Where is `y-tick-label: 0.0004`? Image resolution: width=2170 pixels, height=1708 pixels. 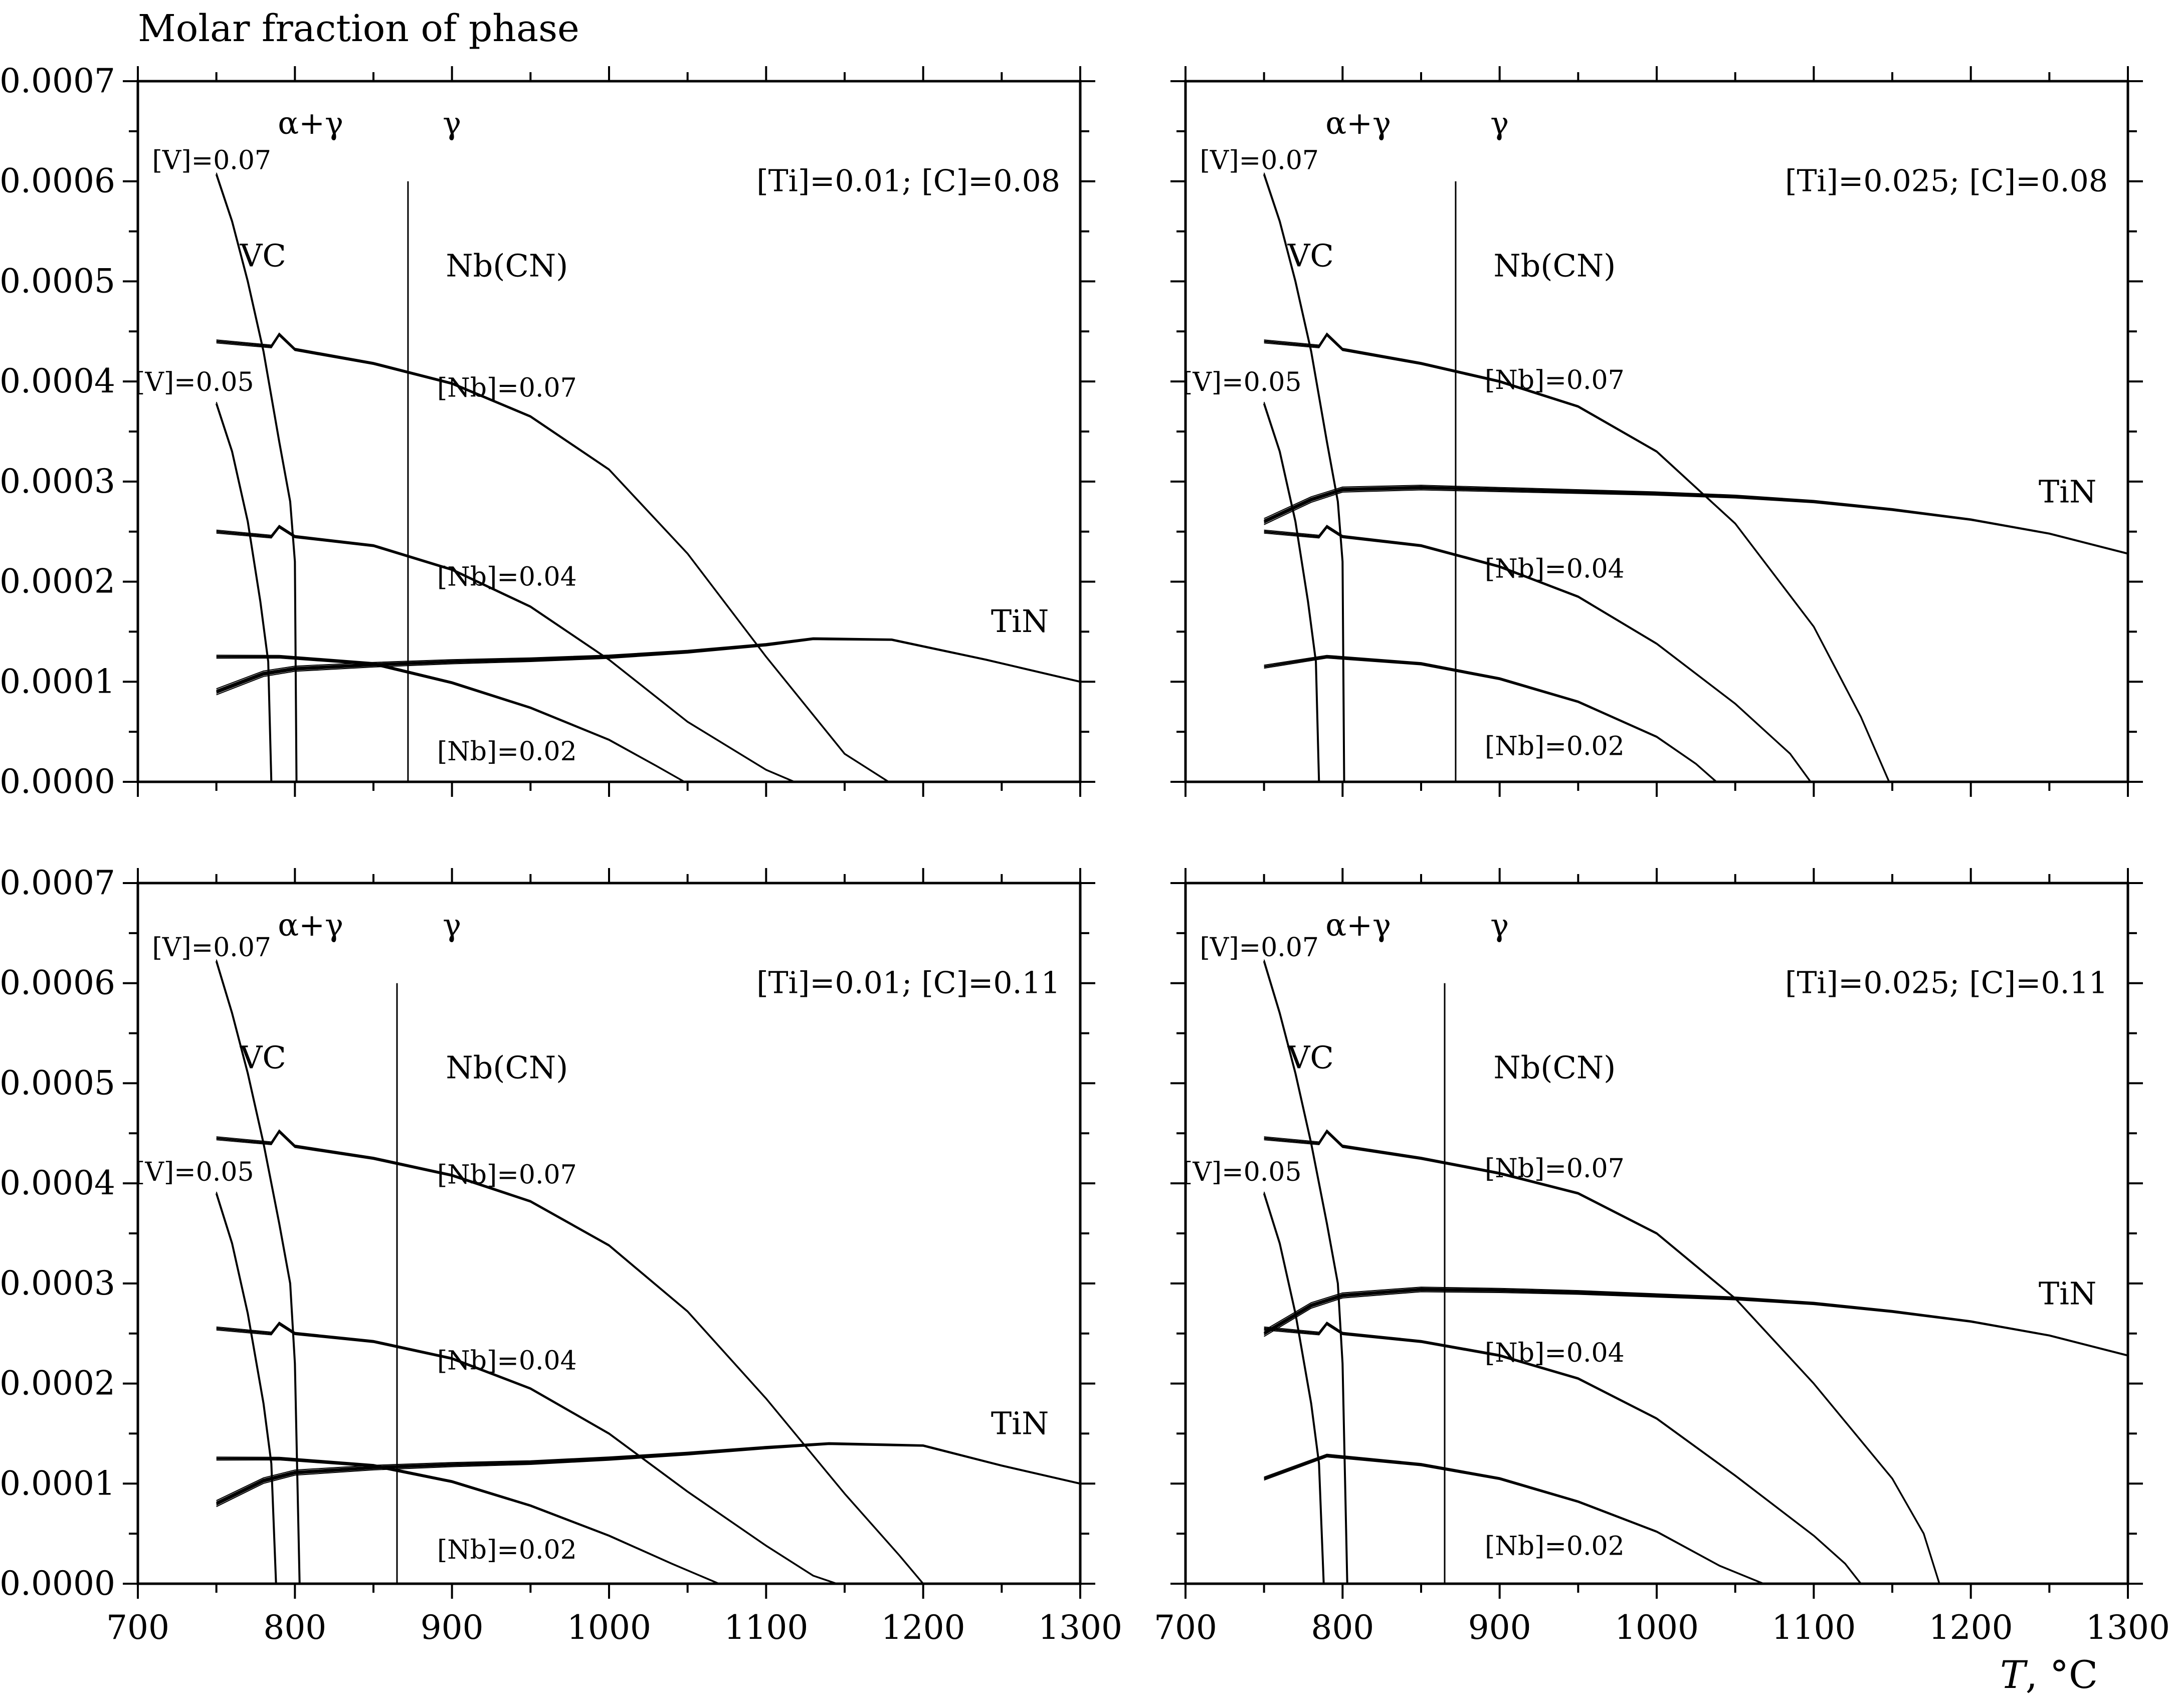
y-tick-label: 0.0004 is located at coordinates (58, 1183).